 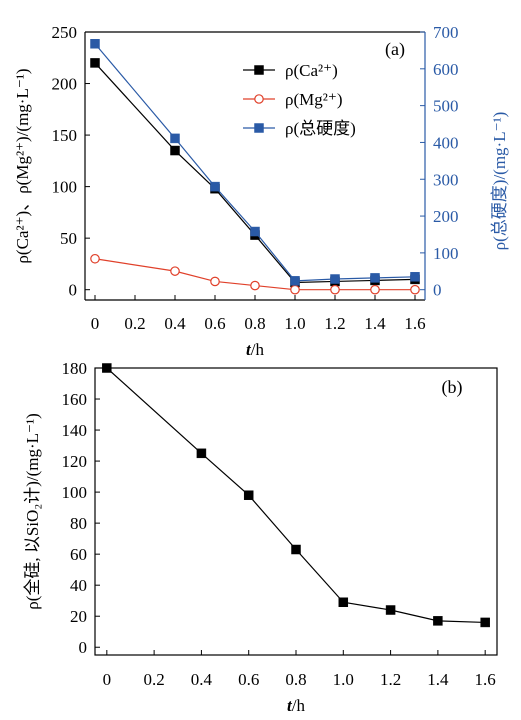 What do you see at coordinates (254, 323) in the screenshot?
I see `panel-a-x-tick-label: 0.8` at bounding box center [254, 323].